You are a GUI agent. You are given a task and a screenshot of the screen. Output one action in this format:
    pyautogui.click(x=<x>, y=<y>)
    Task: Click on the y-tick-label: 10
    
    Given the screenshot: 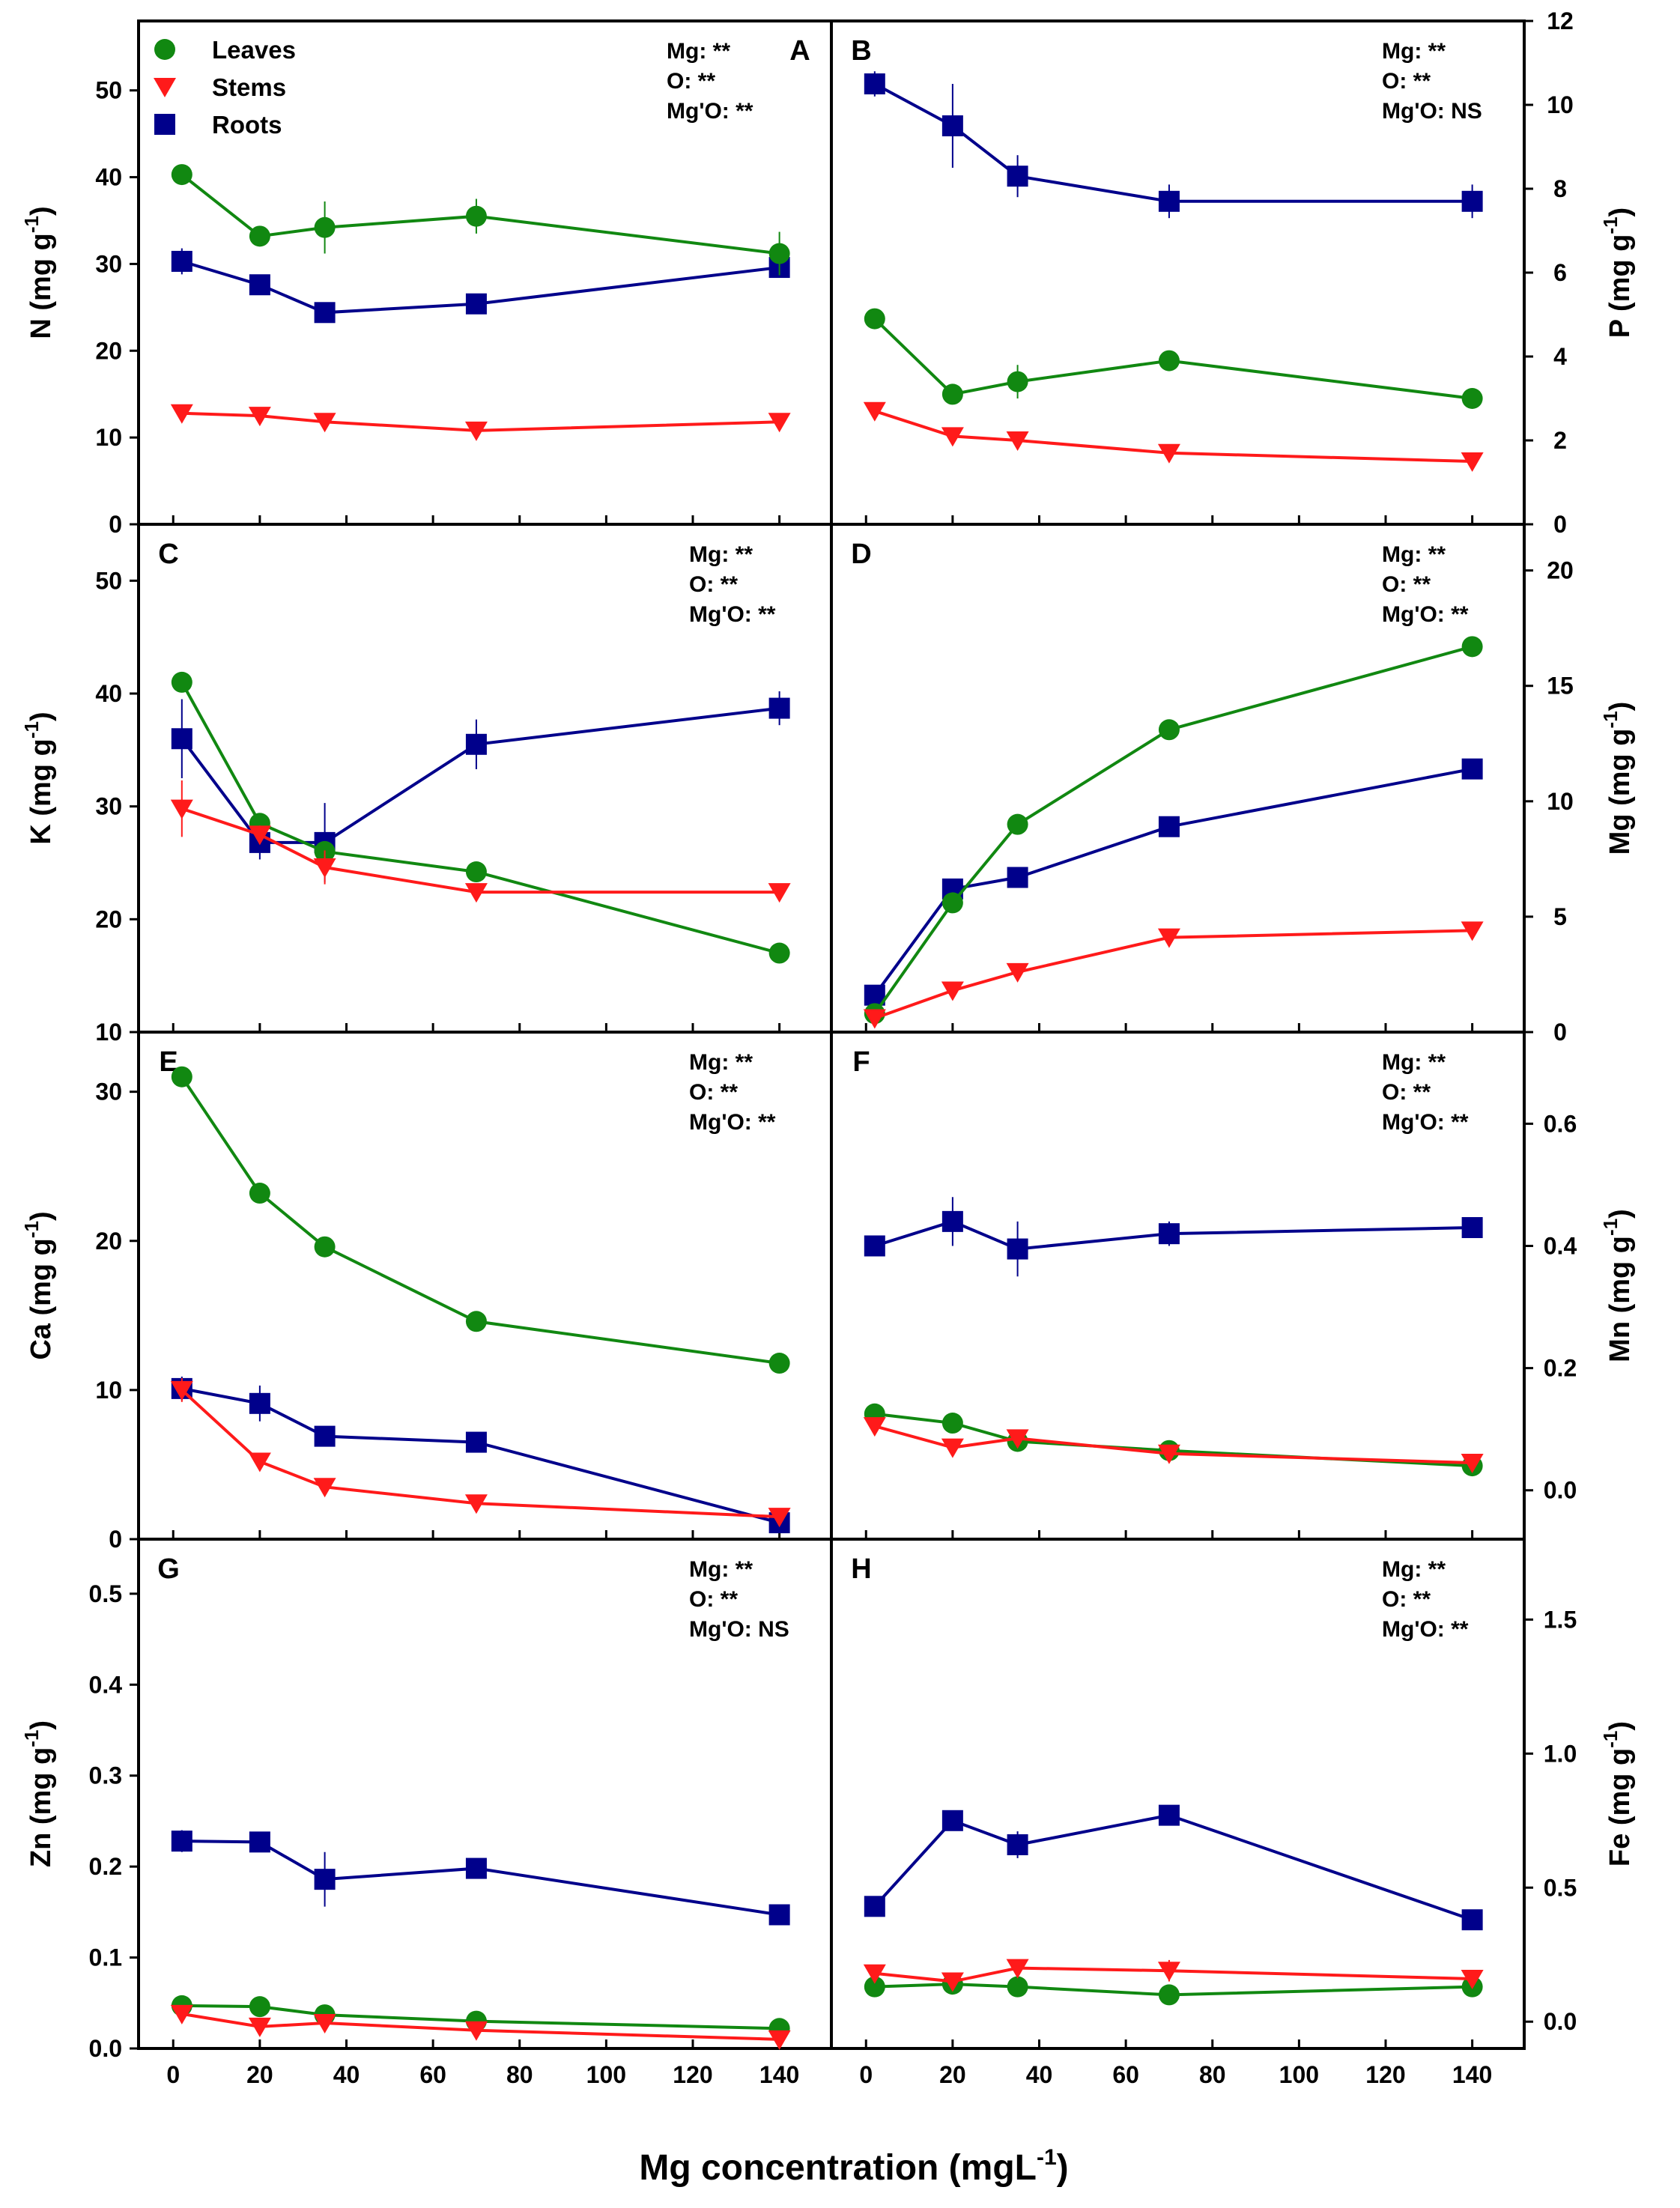 What is the action you would take?
    pyautogui.click(x=1560, y=105)
    